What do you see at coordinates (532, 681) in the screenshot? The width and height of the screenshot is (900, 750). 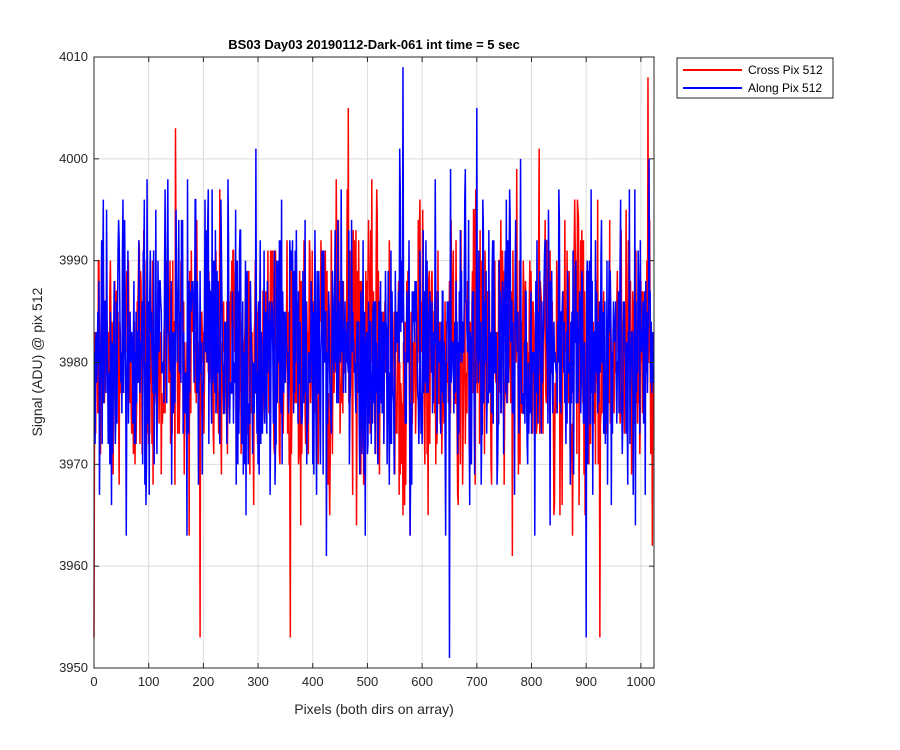 I see `x-tick-label: 800` at bounding box center [532, 681].